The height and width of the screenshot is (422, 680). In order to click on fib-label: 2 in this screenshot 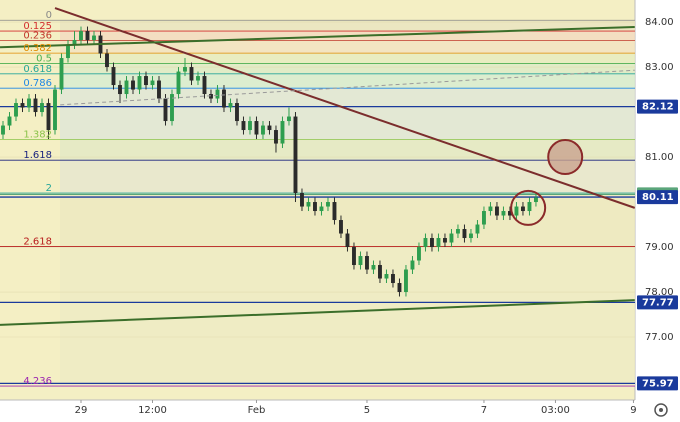, I will do `click(49, 188)`.